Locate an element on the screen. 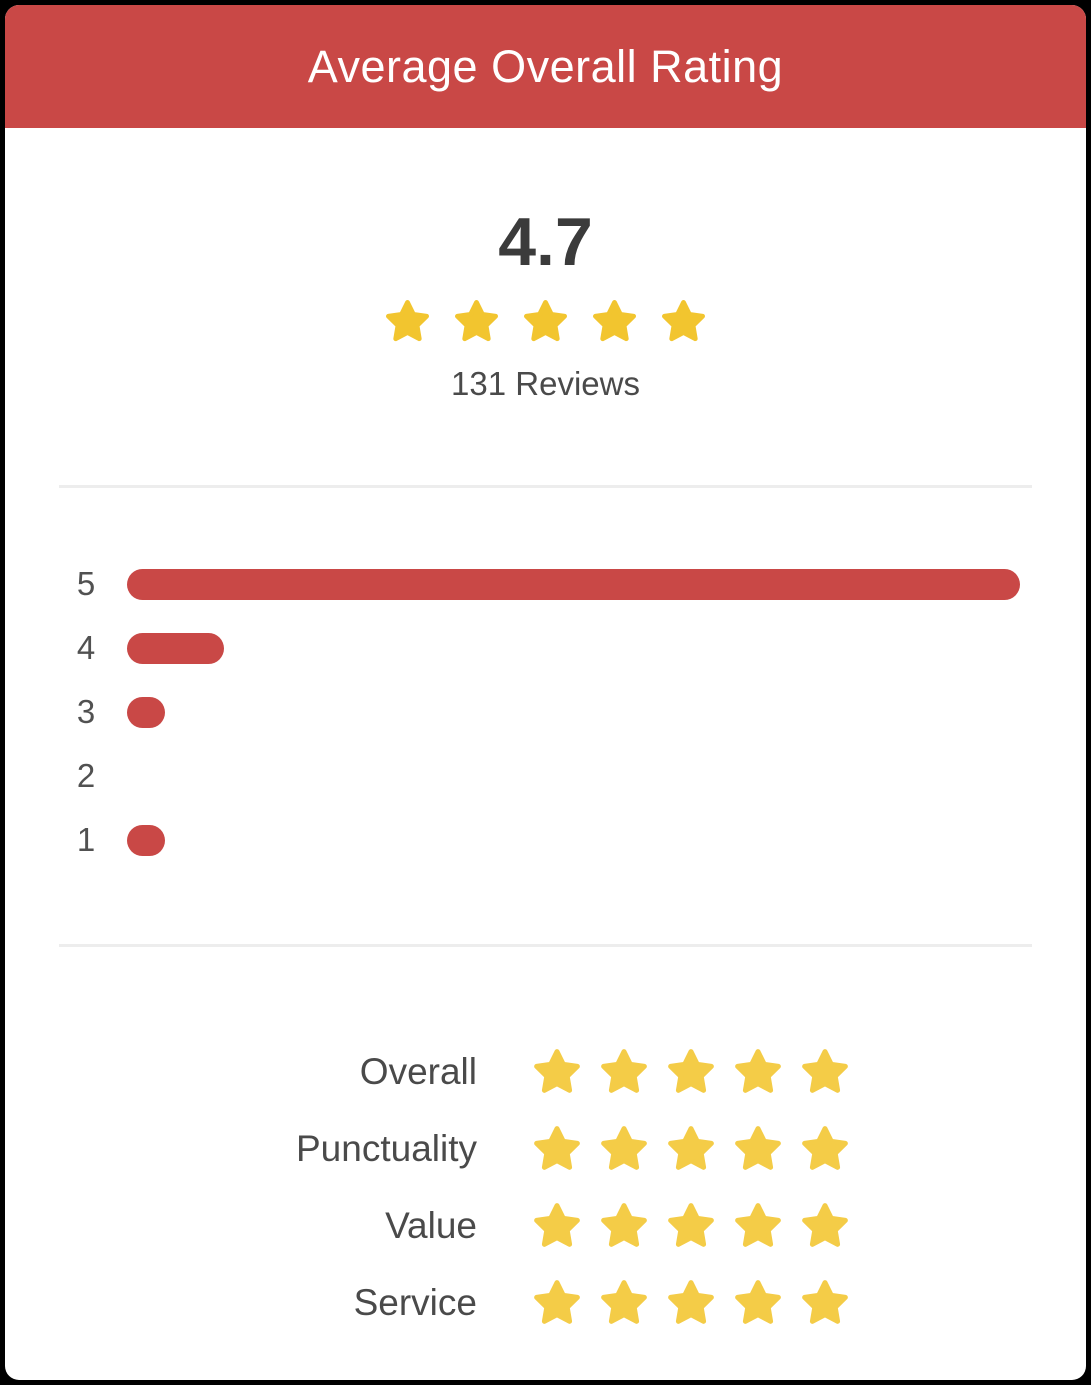 The image size is (1091, 1385). card-title: Average Overall Rating is located at coordinates (545, 66).